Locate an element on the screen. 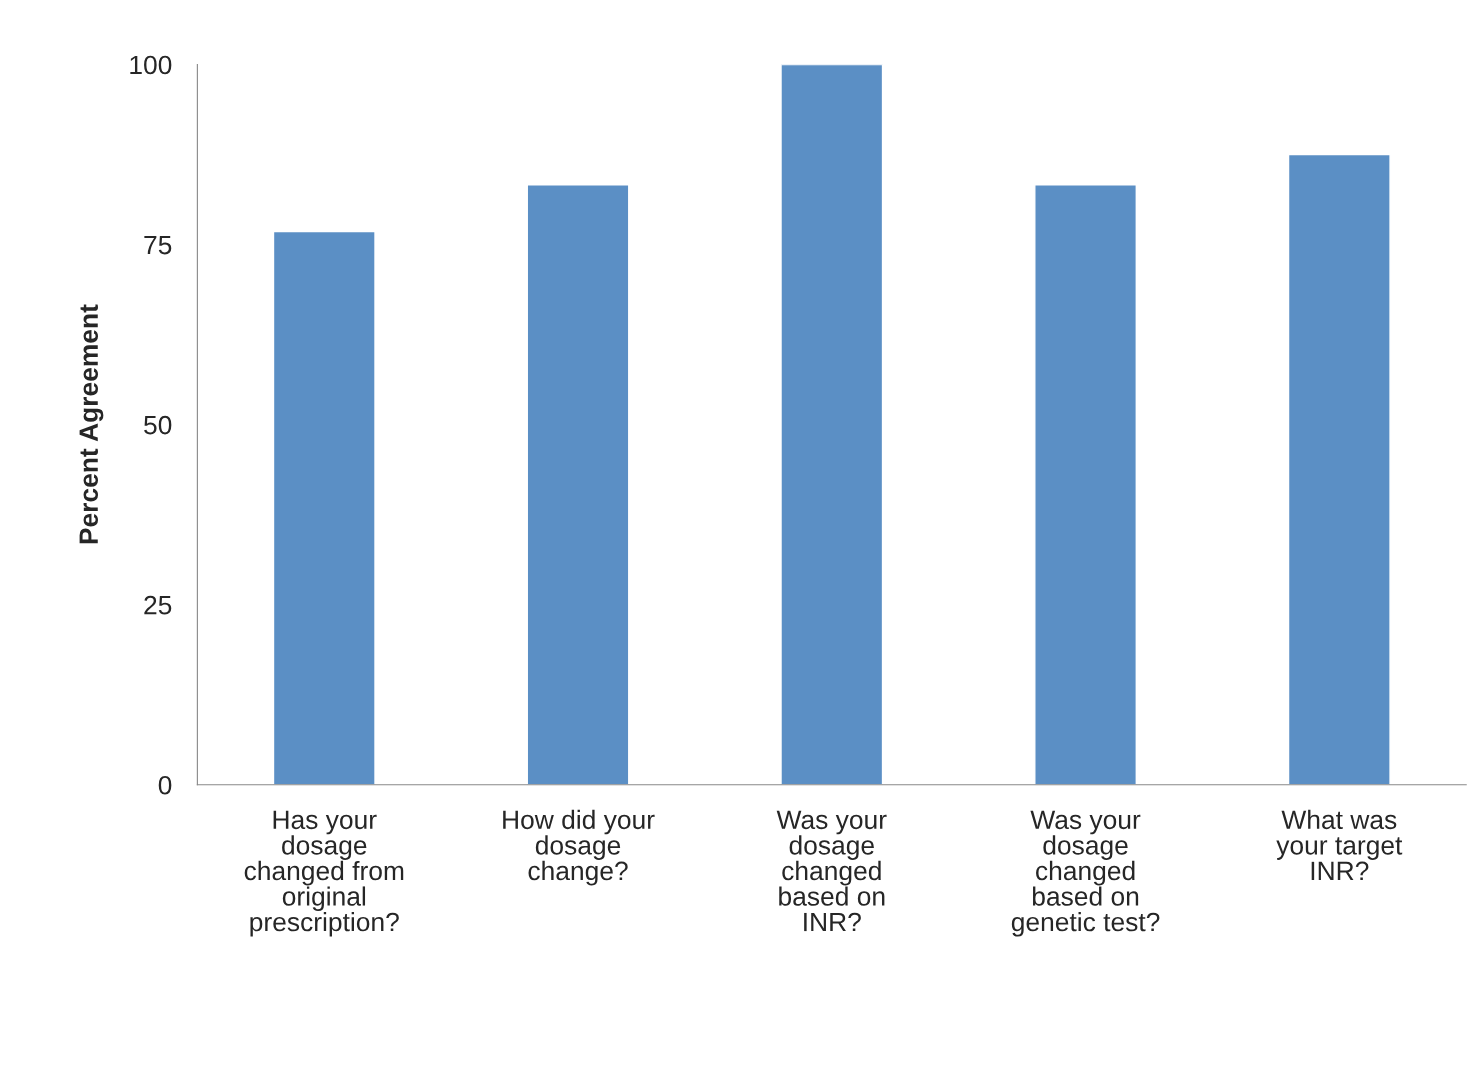  y-tick-label: 100 is located at coordinates (151, 65).